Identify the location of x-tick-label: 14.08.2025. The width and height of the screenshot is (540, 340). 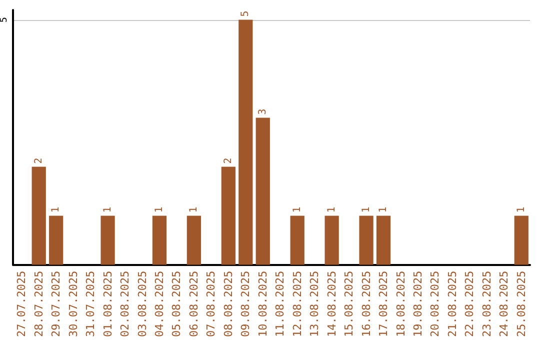
(331, 304).